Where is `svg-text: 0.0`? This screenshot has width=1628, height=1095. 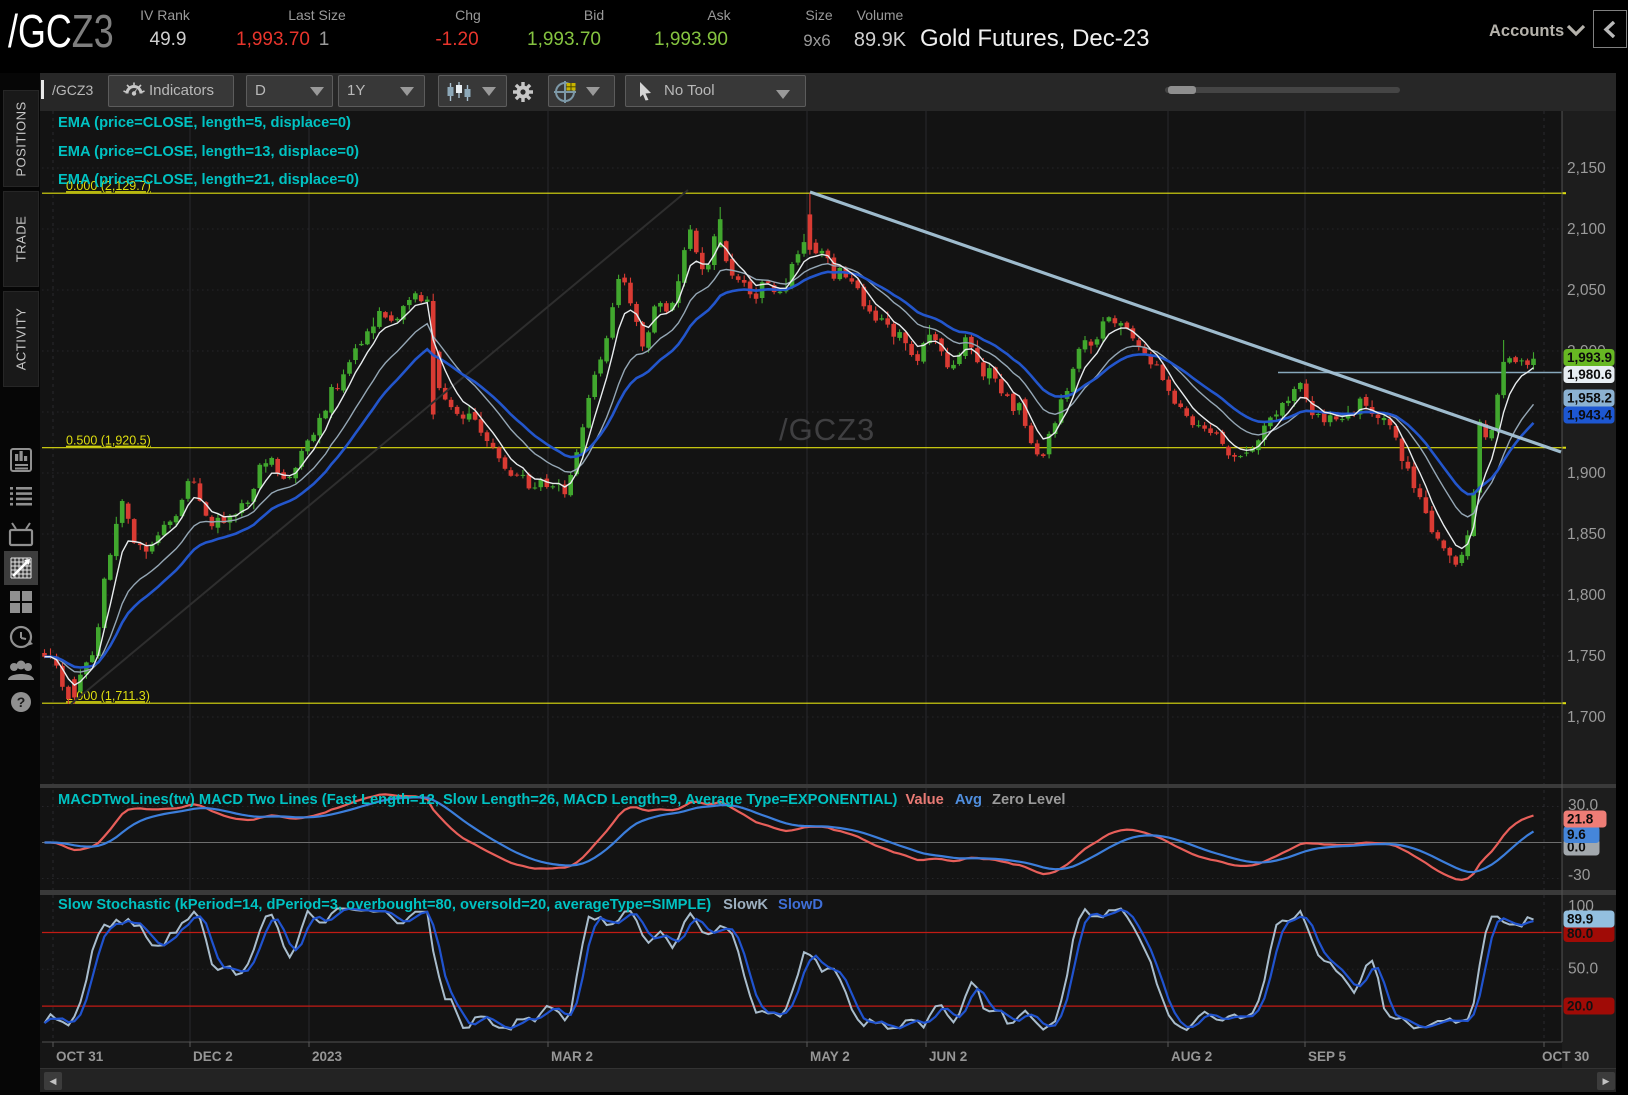 svg-text: 0.0 is located at coordinates (1576, 847).